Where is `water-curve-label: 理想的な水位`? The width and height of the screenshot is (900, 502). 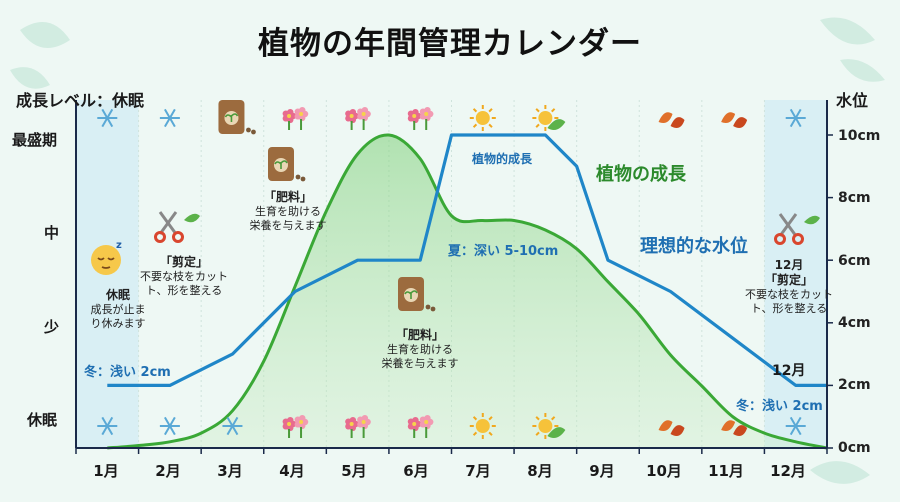 water-curve-label: 理想的な水位 is located at coordinates (694, 246).